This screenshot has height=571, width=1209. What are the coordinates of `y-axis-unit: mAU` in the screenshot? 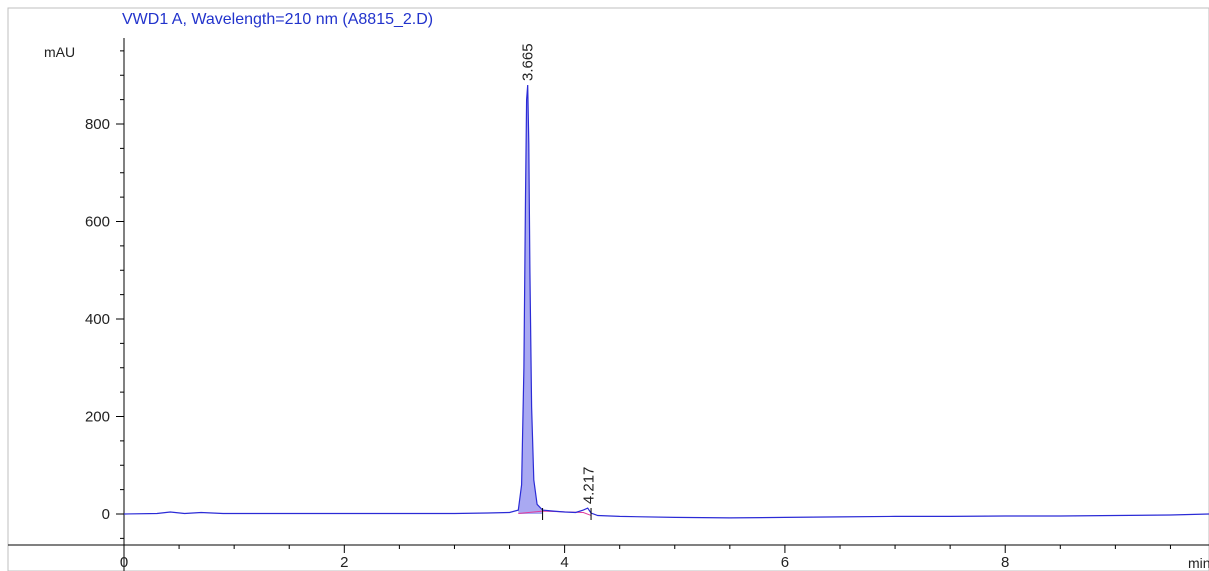 It's located at (59, 52).